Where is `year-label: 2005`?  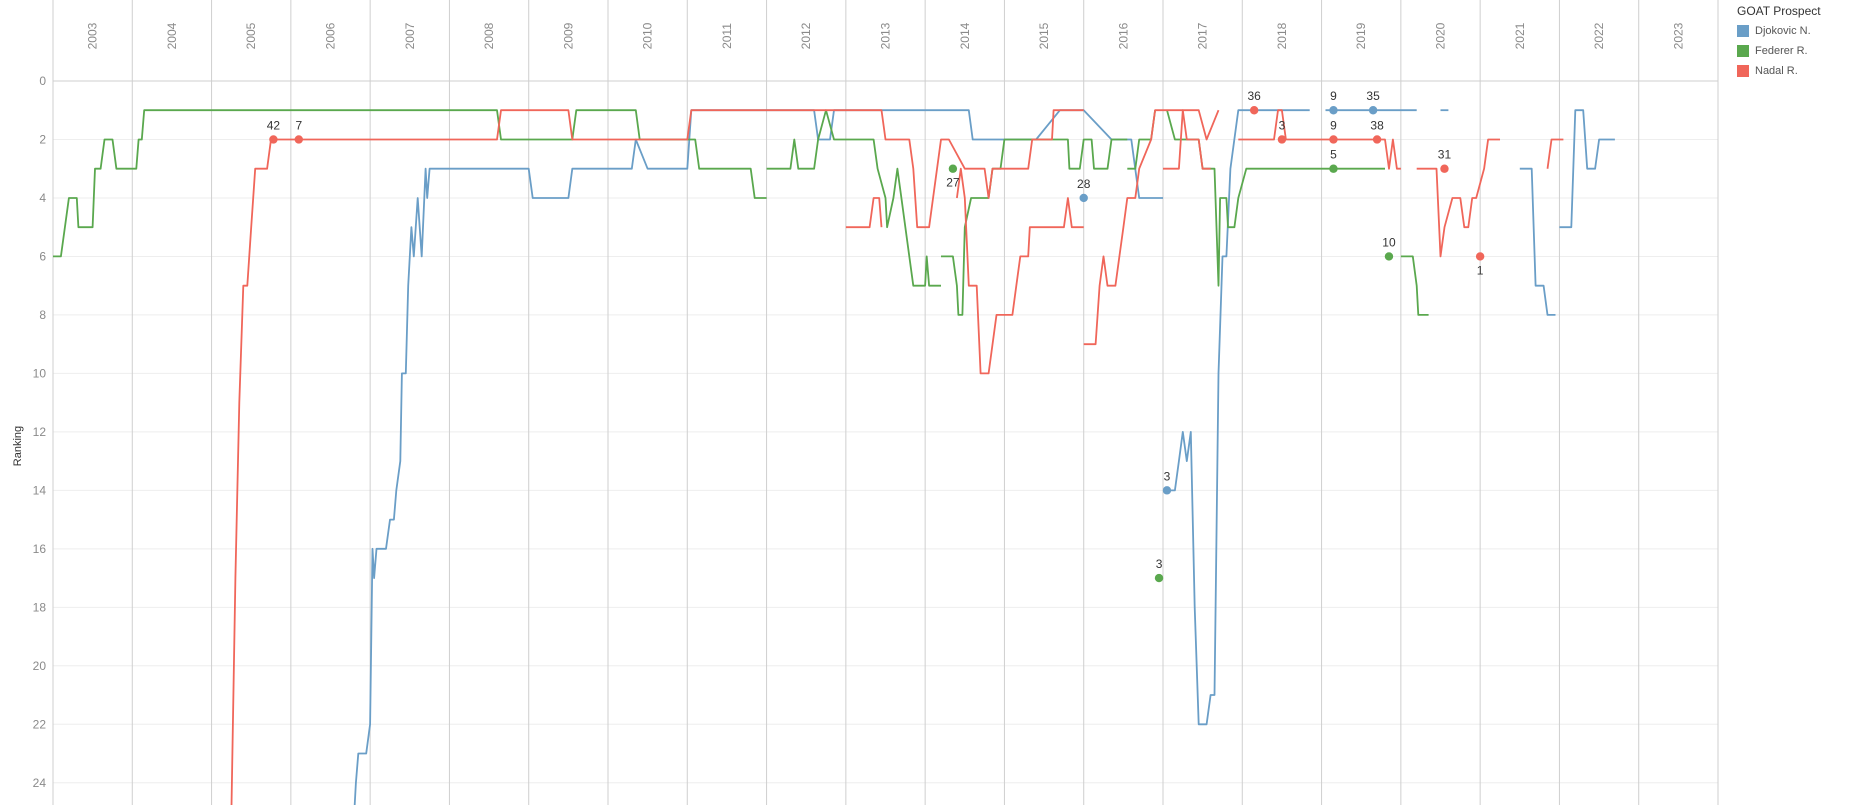
year-label: 2005 is located at coordinates (251, 35).